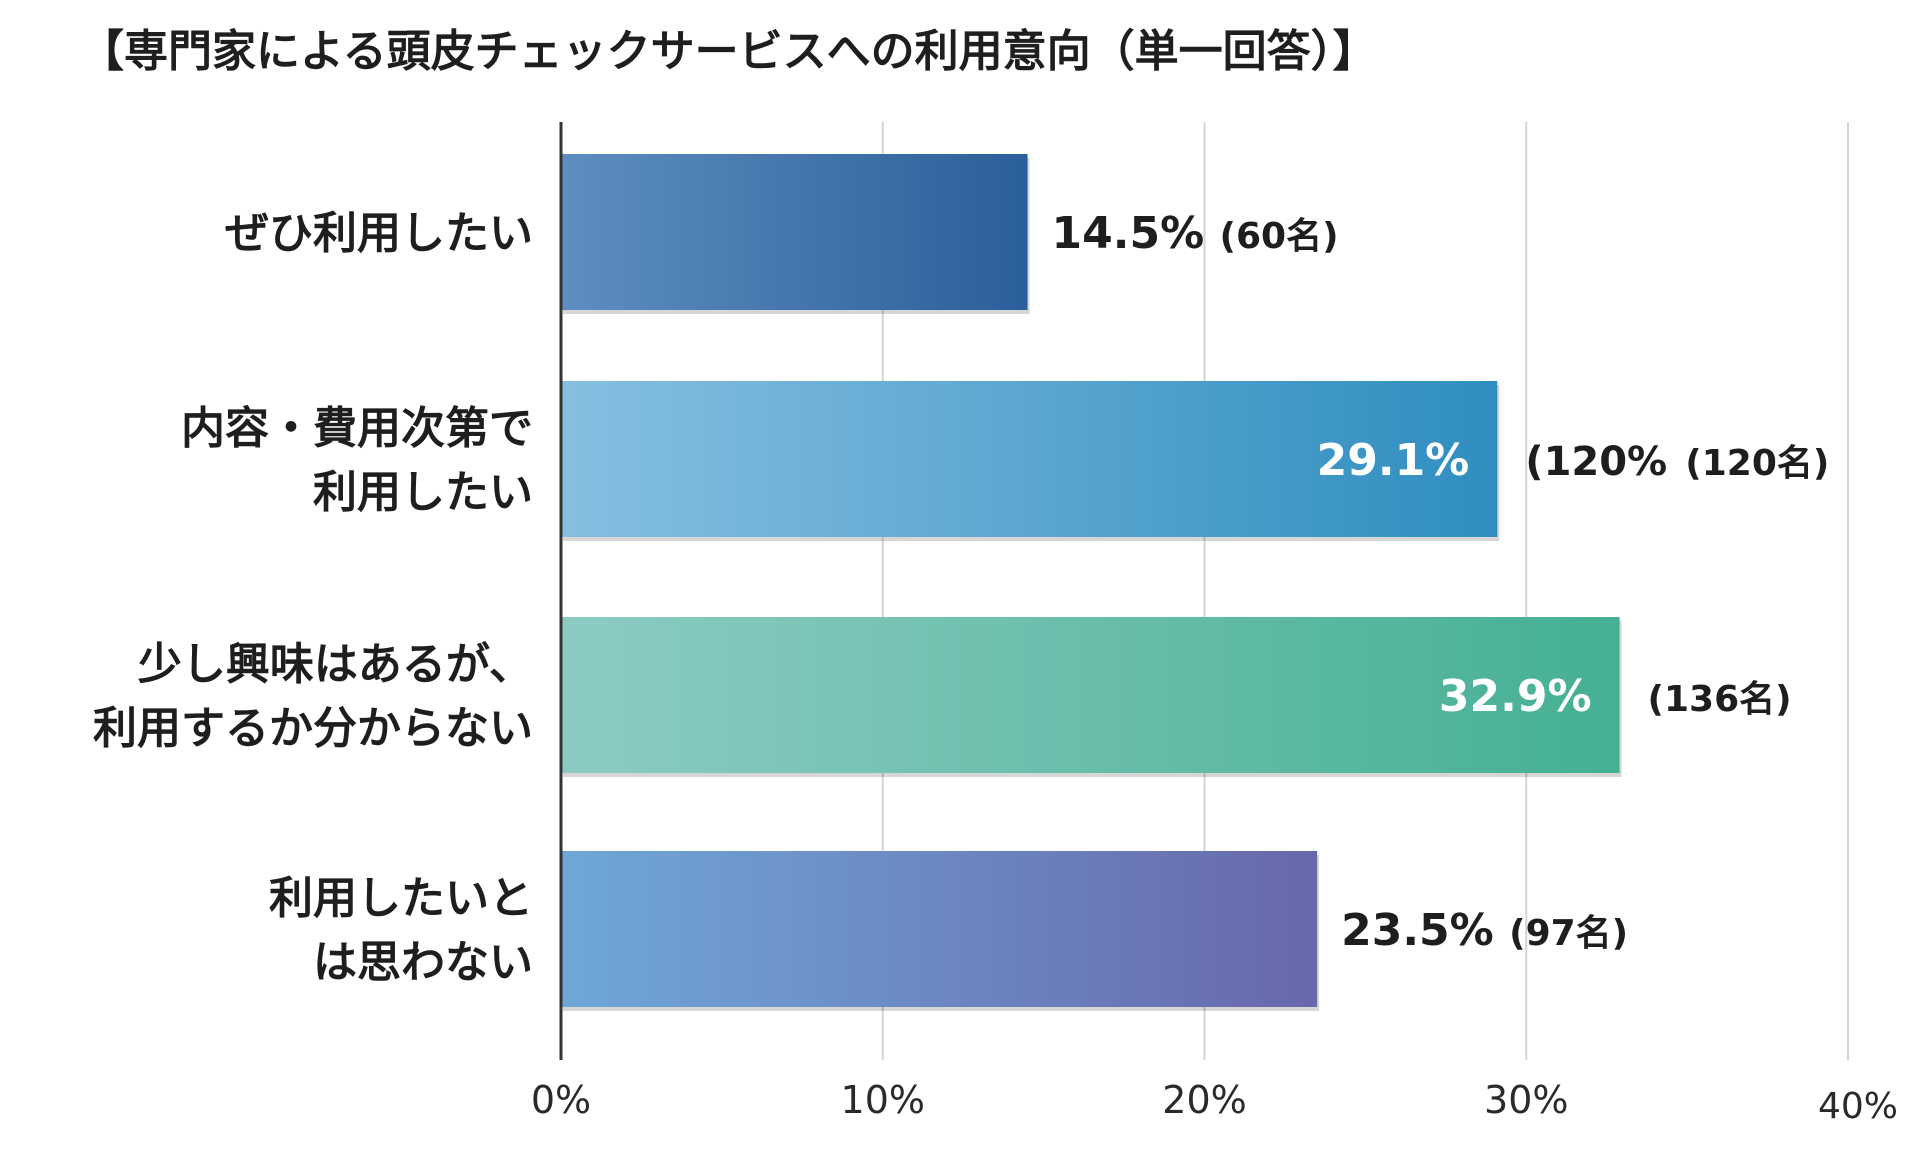 This screenshot has height=1150, width=1920. What do you see at coordinates (728, 51) in the screenshot?
I see `chart-title: 【専門家による頭皮チェックサービスへの利用意向（単一回答）】` at bounding box center [728, 51].